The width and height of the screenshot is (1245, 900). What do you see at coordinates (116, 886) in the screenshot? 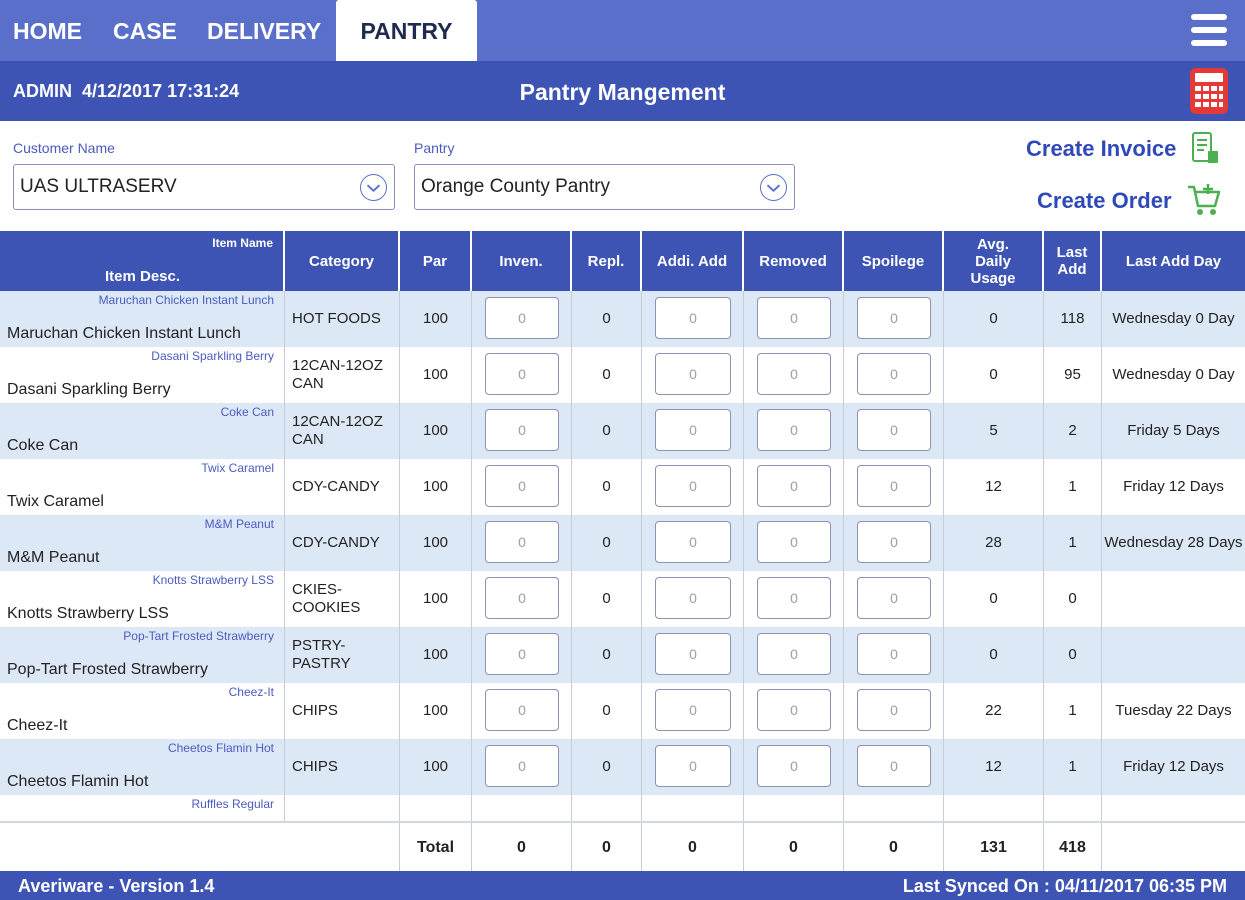
I see `app-version: Averiware - Version 1.4` at bounding box center [116, 886].